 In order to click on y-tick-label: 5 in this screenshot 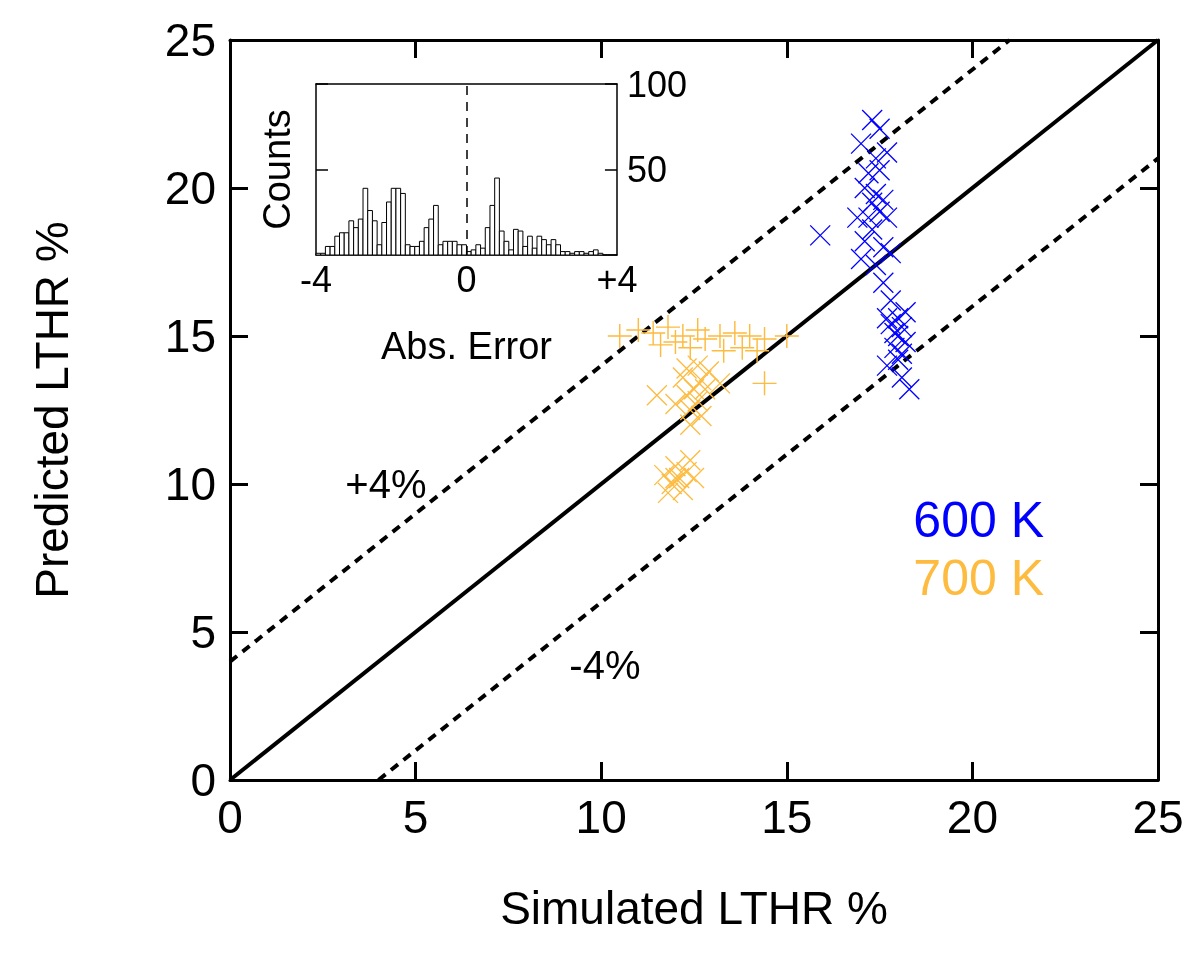, I will do `click(203, 632)`.